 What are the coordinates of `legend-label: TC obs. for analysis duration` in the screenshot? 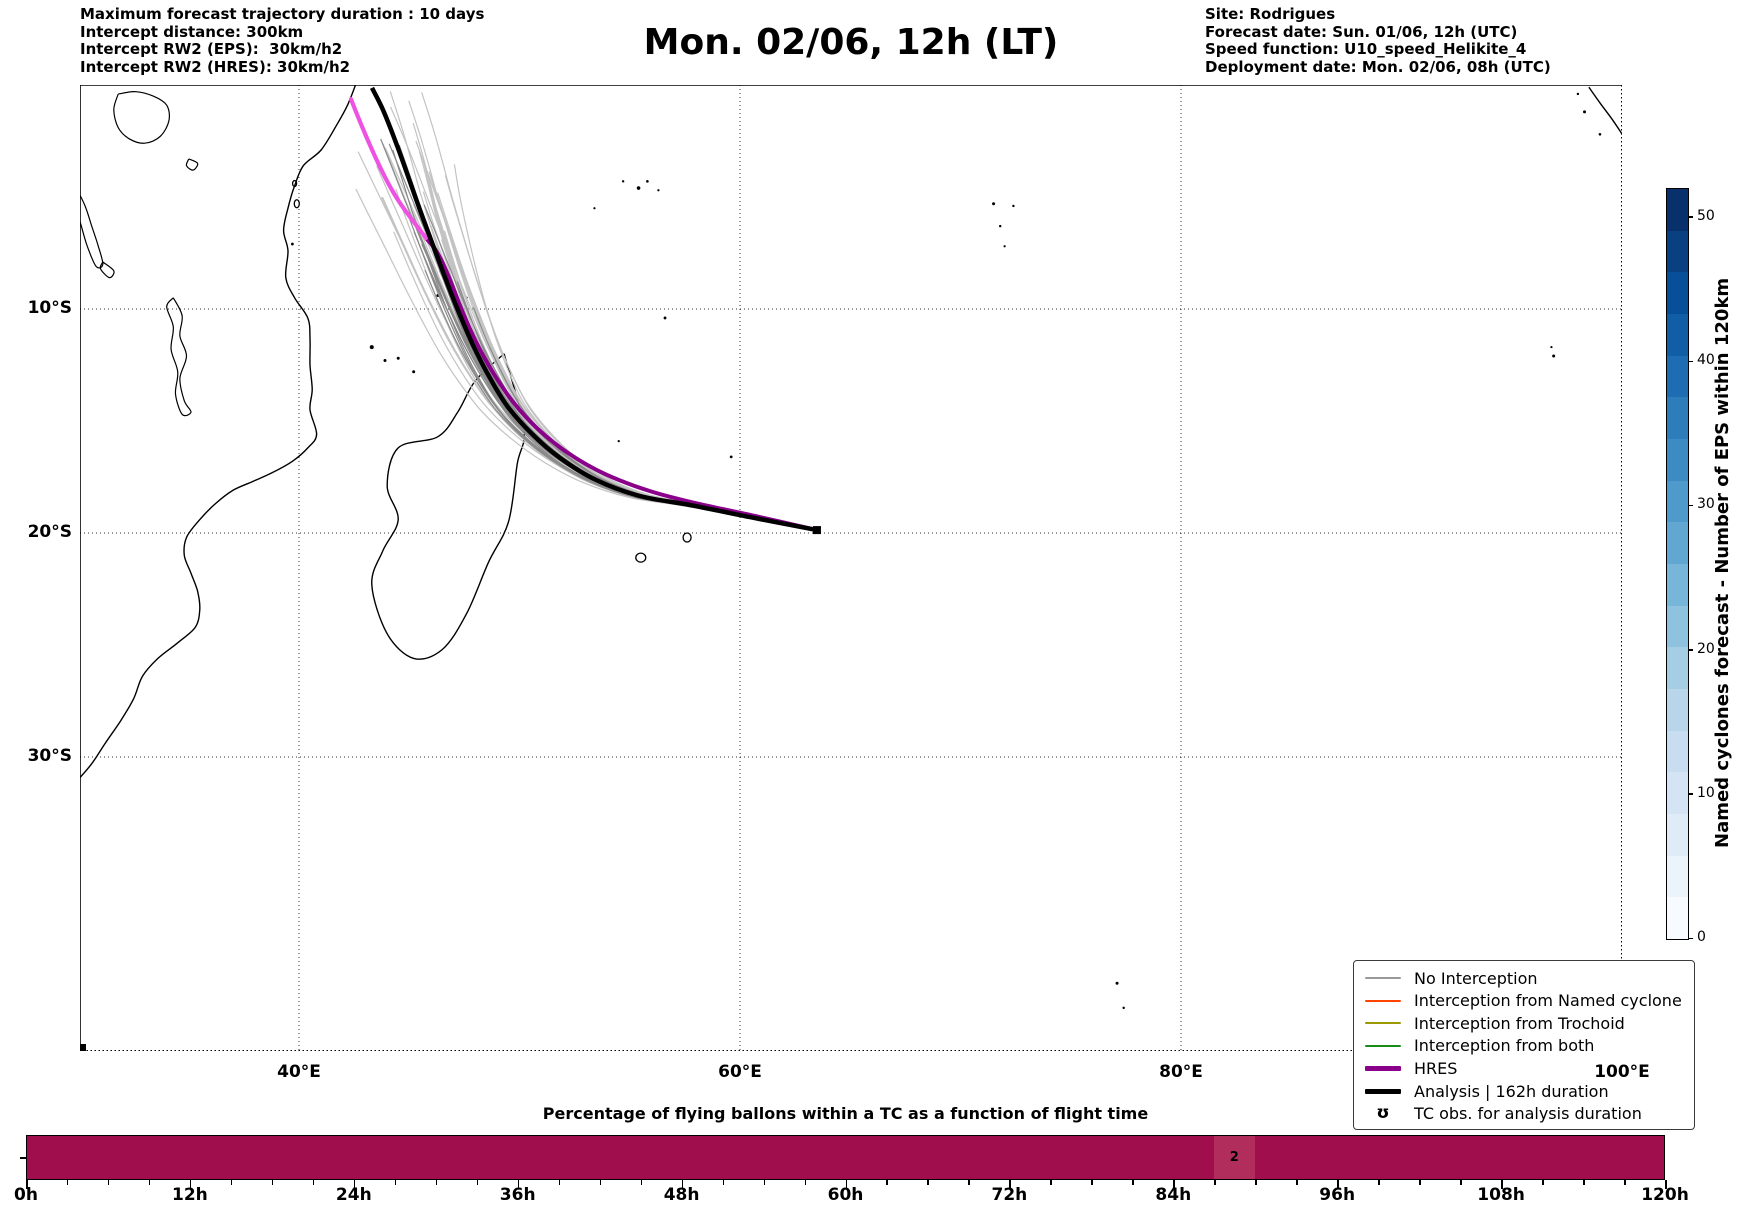 It's located at (1528, 1114).